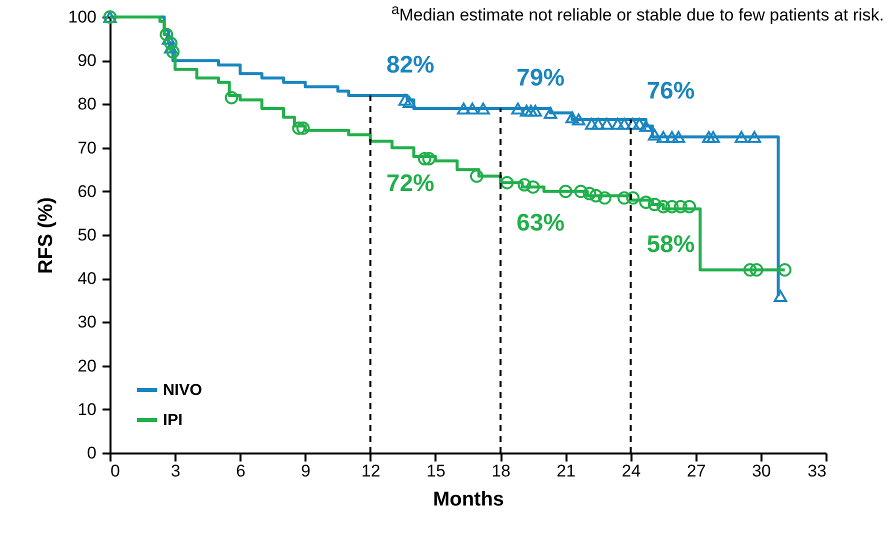 The width and height of the screenshot is (892, 535). Describe the element at coordinates (182, 390) in the screenshot. I see `legend-label: NIVO` at that location.